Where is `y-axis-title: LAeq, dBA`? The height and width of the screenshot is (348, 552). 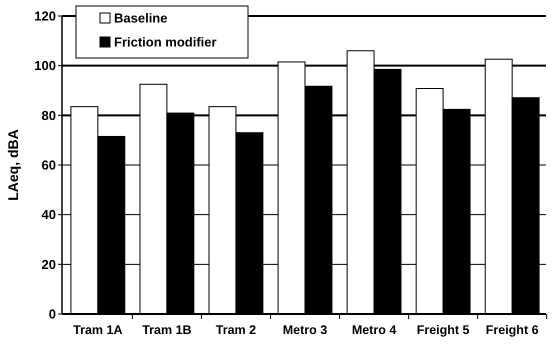 y-axis-title: LAeq, dBA is located at coordinates (13, 165).